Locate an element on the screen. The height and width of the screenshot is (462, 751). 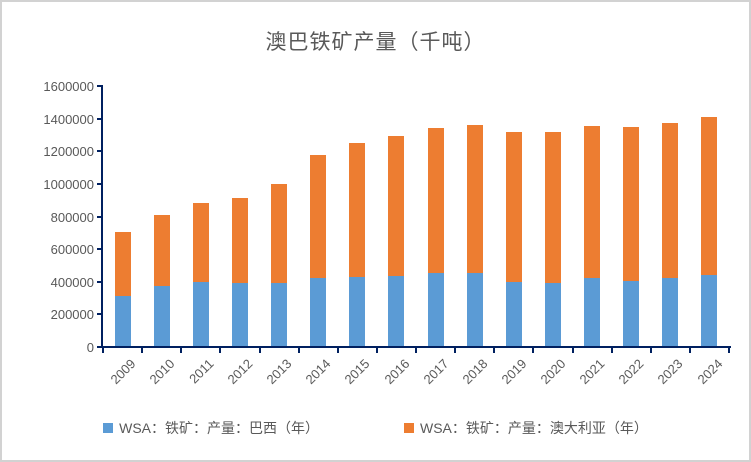
legend-item-australia: WSA：铁矿：产量：澳大利亚（年） is located at coordinates (526, 428).